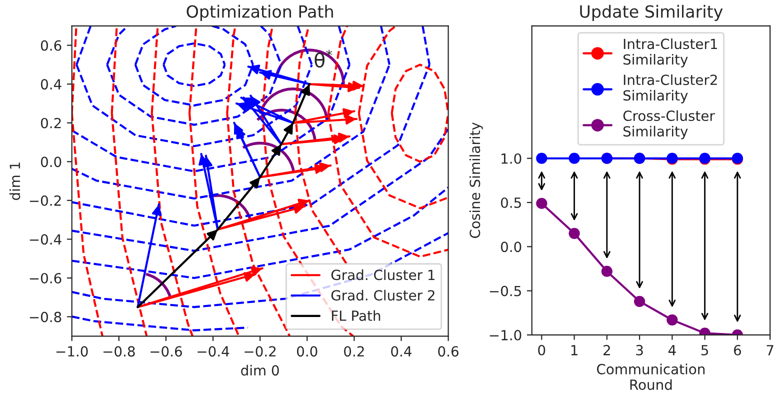 Image resolution: width=781 pixels, height=405 pixels. Describe the element at coordinates (14, 181) in the screenshot. I see `y-axis-title: dim 1` at that location.